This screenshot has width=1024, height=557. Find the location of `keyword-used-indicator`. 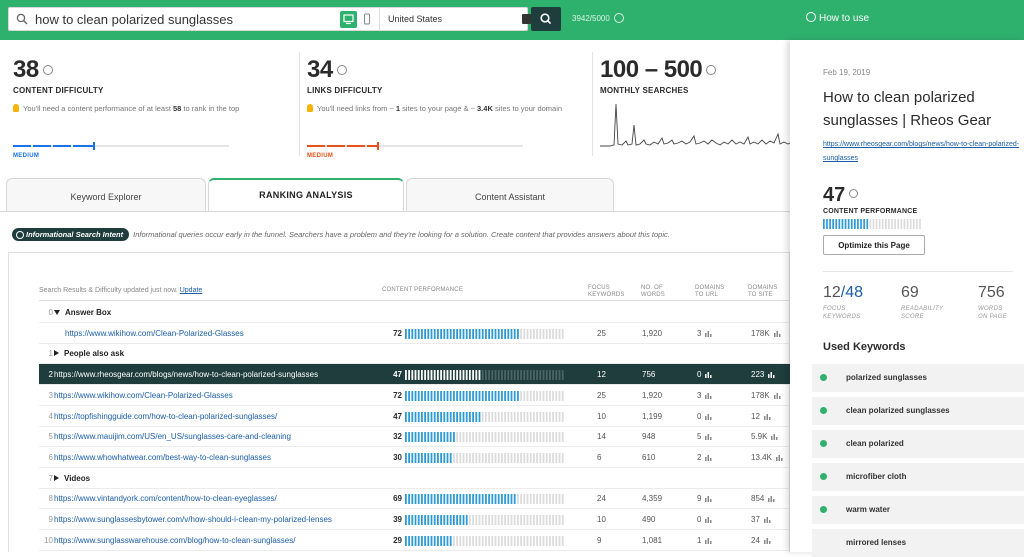

keyword-used-indicator is located at coordinates (823, 476).